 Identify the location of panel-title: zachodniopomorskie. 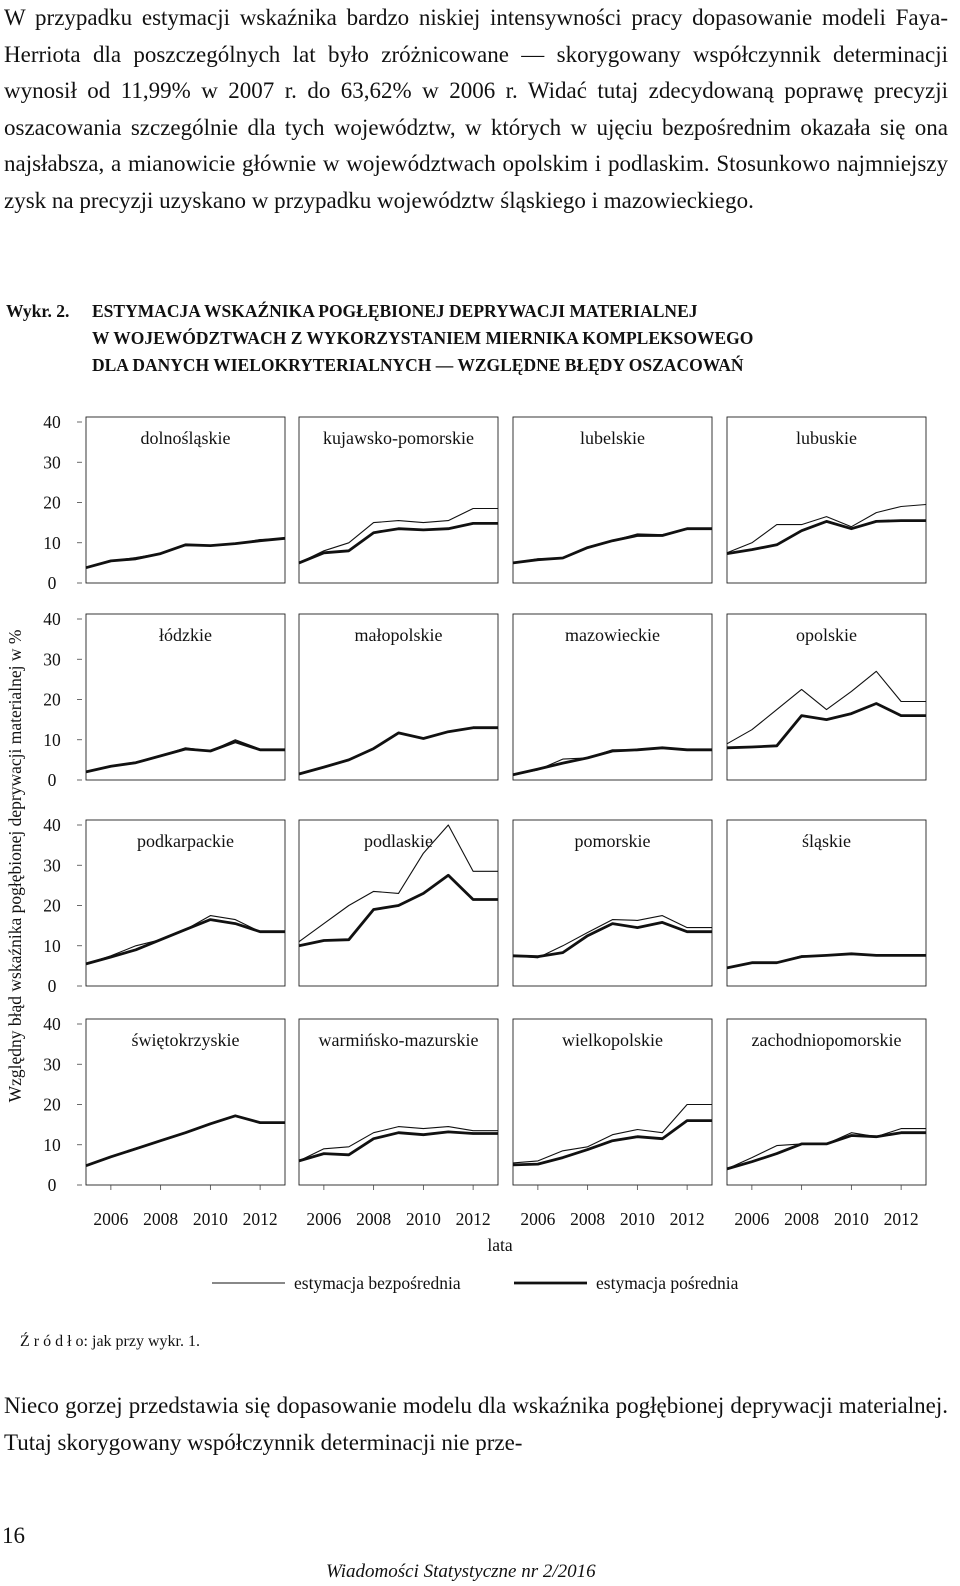
(827, 1040).